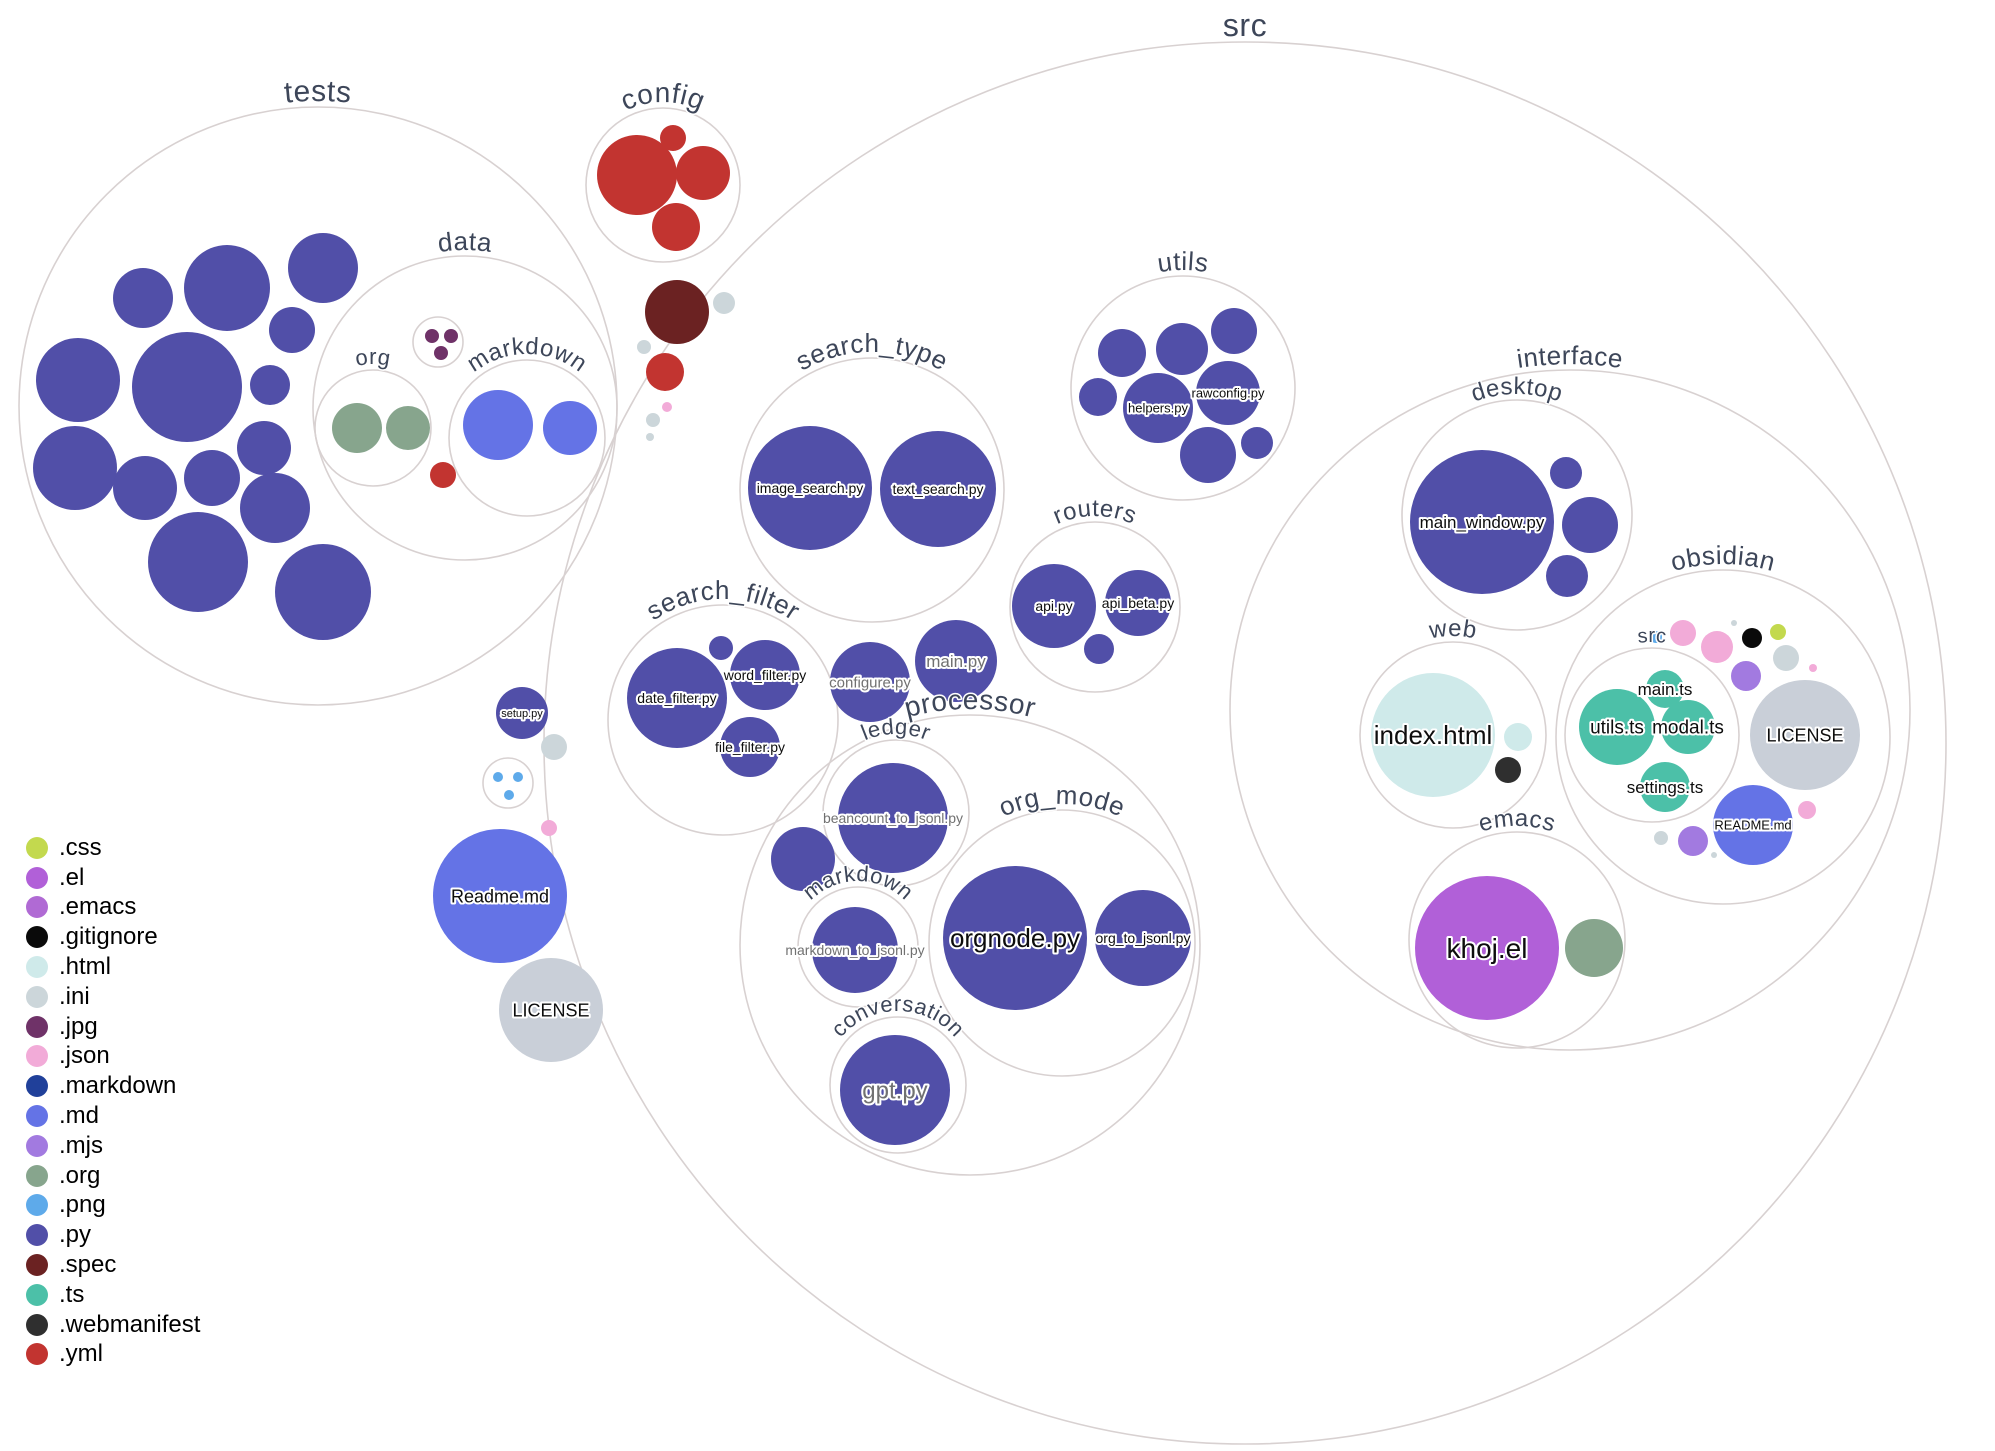  I want to click on file-routers-py-circle, so click(1099, 649).